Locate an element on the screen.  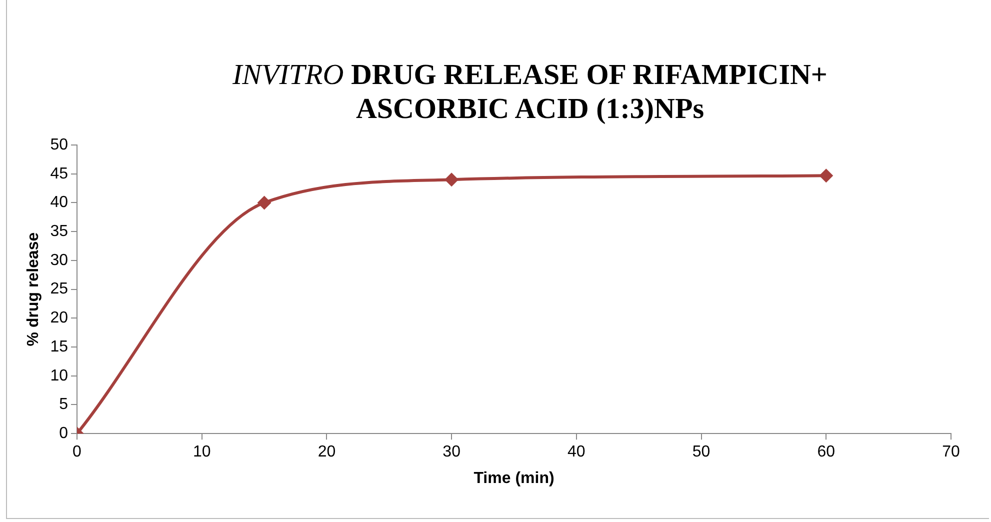
x-tick-label: 70 is located at coordinates (951, 452).